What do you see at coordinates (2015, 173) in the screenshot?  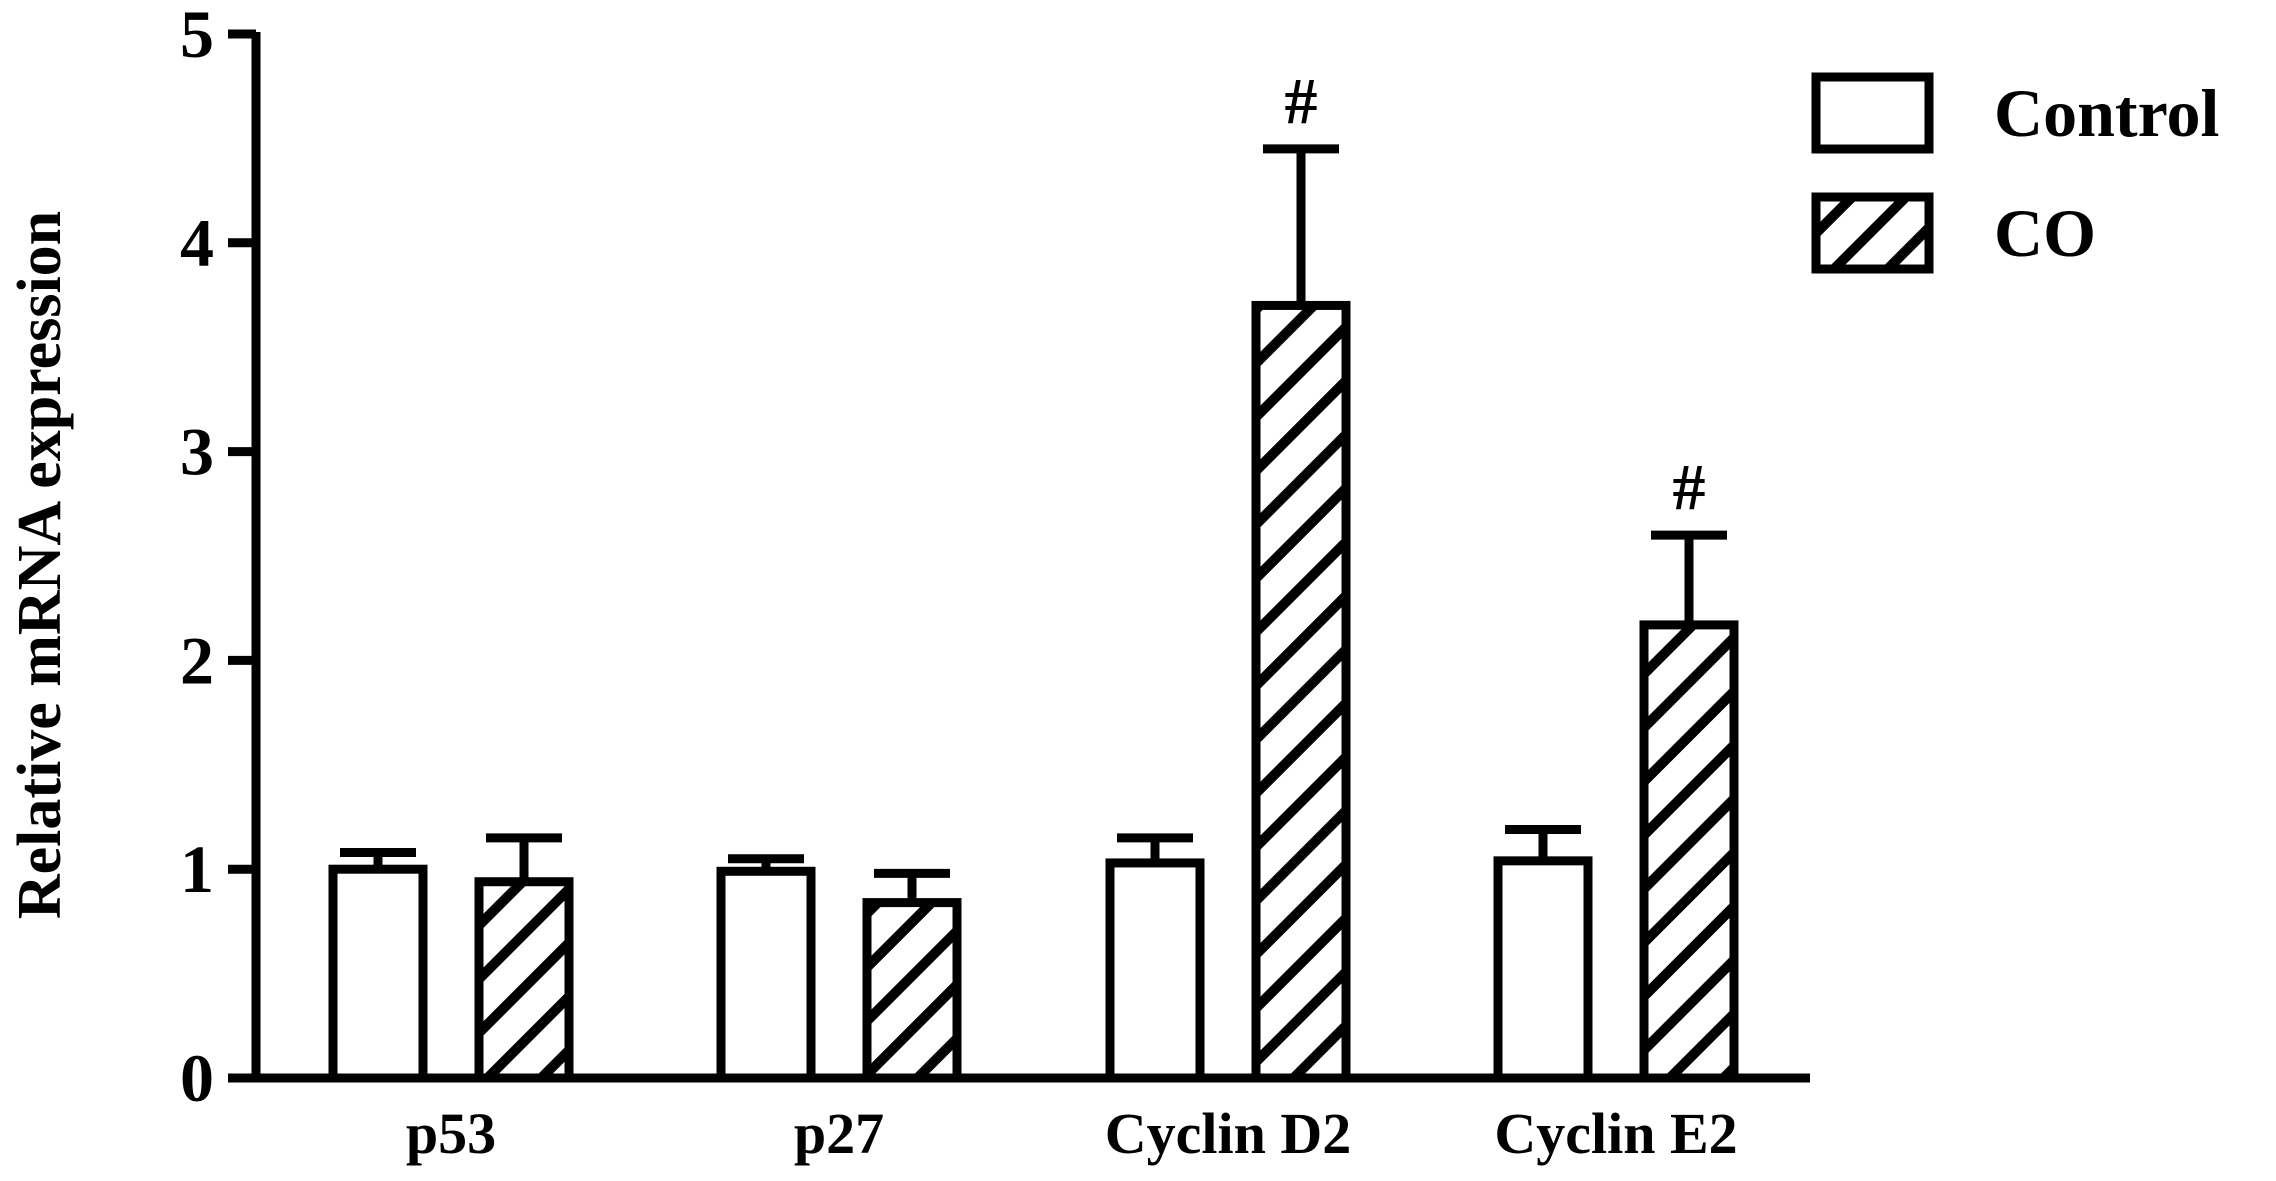 I see `legend: Control CO` at bounding box center [2015, 173].